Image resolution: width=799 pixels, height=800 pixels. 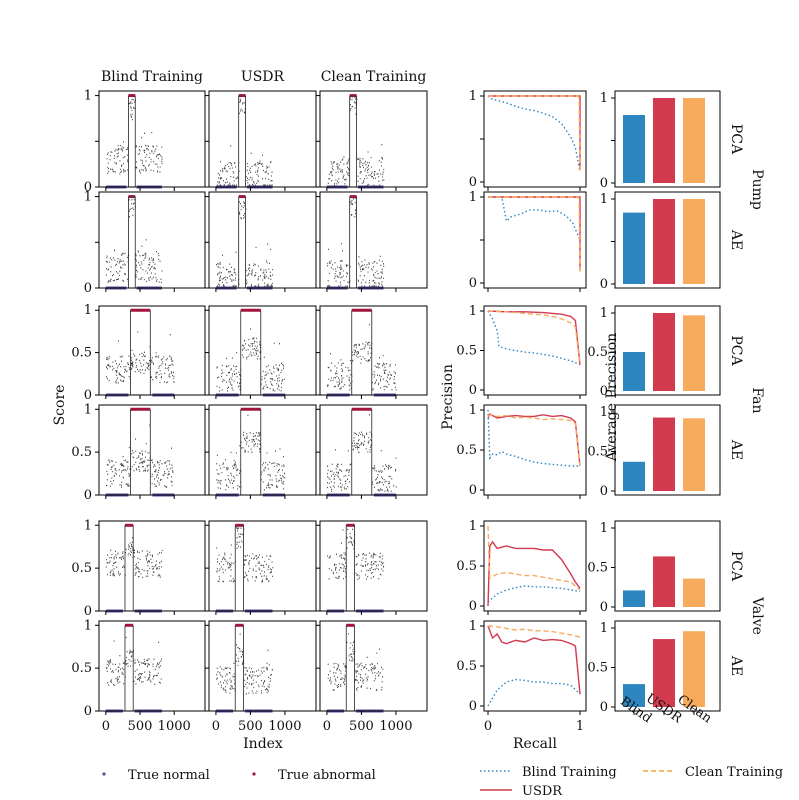 What do you see at coordinates (466, 351) in the screenshot?
I see `pr-y-tick-label: 0.5` at bounding box center [466, 351].